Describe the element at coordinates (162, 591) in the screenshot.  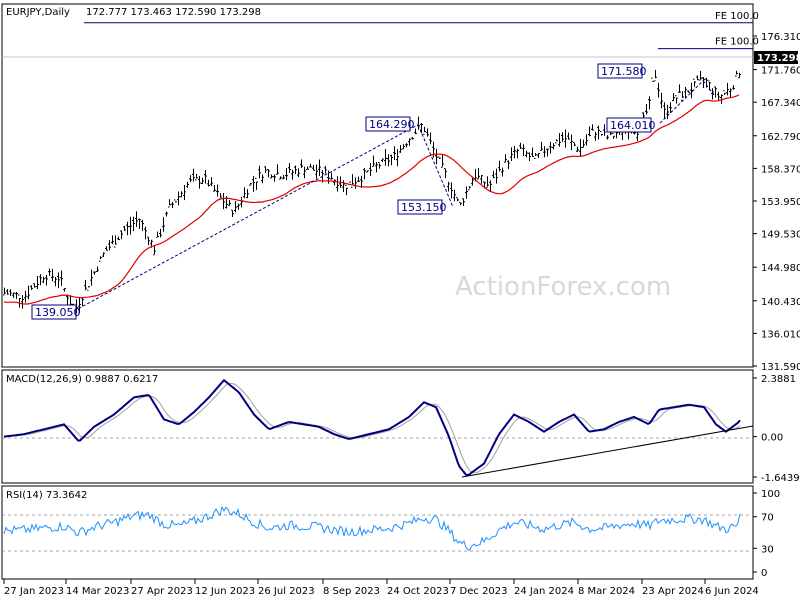
I see `date-tick-label: 27 Apr 2023` at that location.